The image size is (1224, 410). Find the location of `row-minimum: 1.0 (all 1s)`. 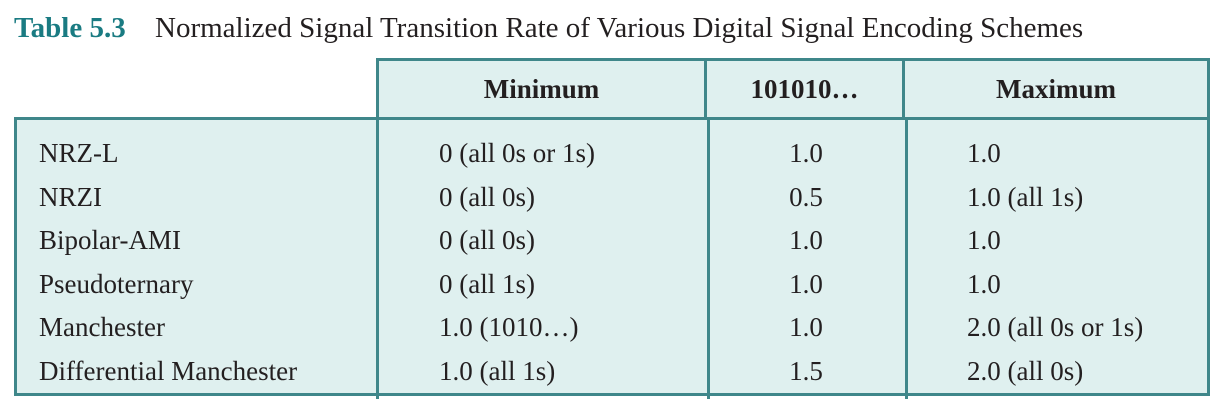

row-minimum: 1.0 (all 1s) is located at coordinates (497, 370).